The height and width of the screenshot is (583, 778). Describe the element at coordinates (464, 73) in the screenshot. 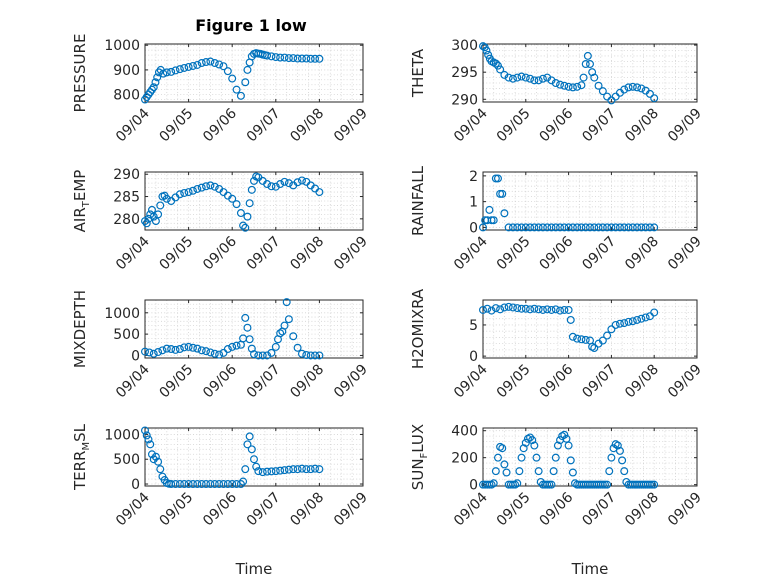

I see `y-tick-label: 295` at that location.